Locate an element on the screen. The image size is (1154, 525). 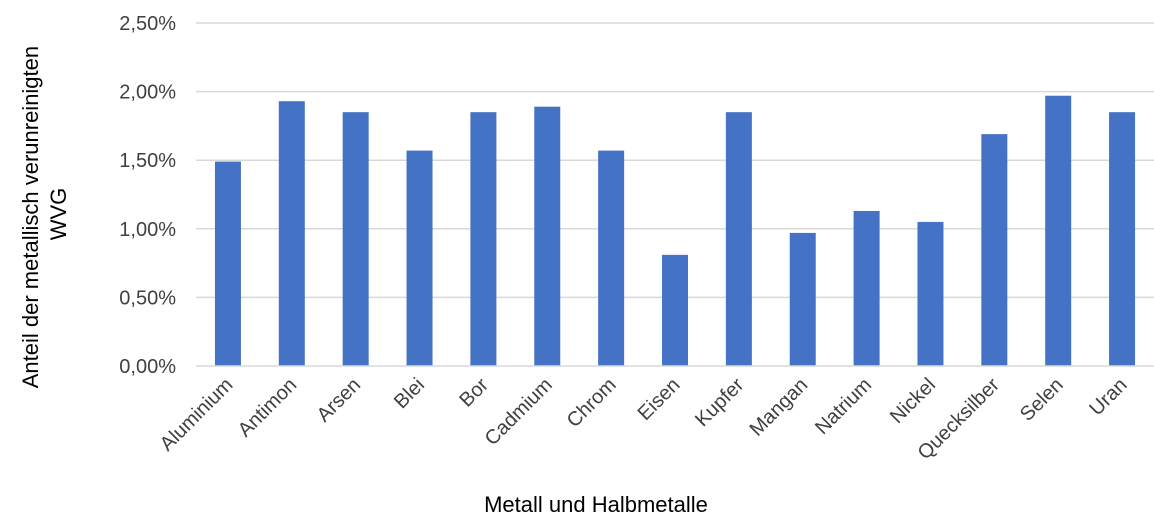
bar-eisen is located at coordinates (675, 310).